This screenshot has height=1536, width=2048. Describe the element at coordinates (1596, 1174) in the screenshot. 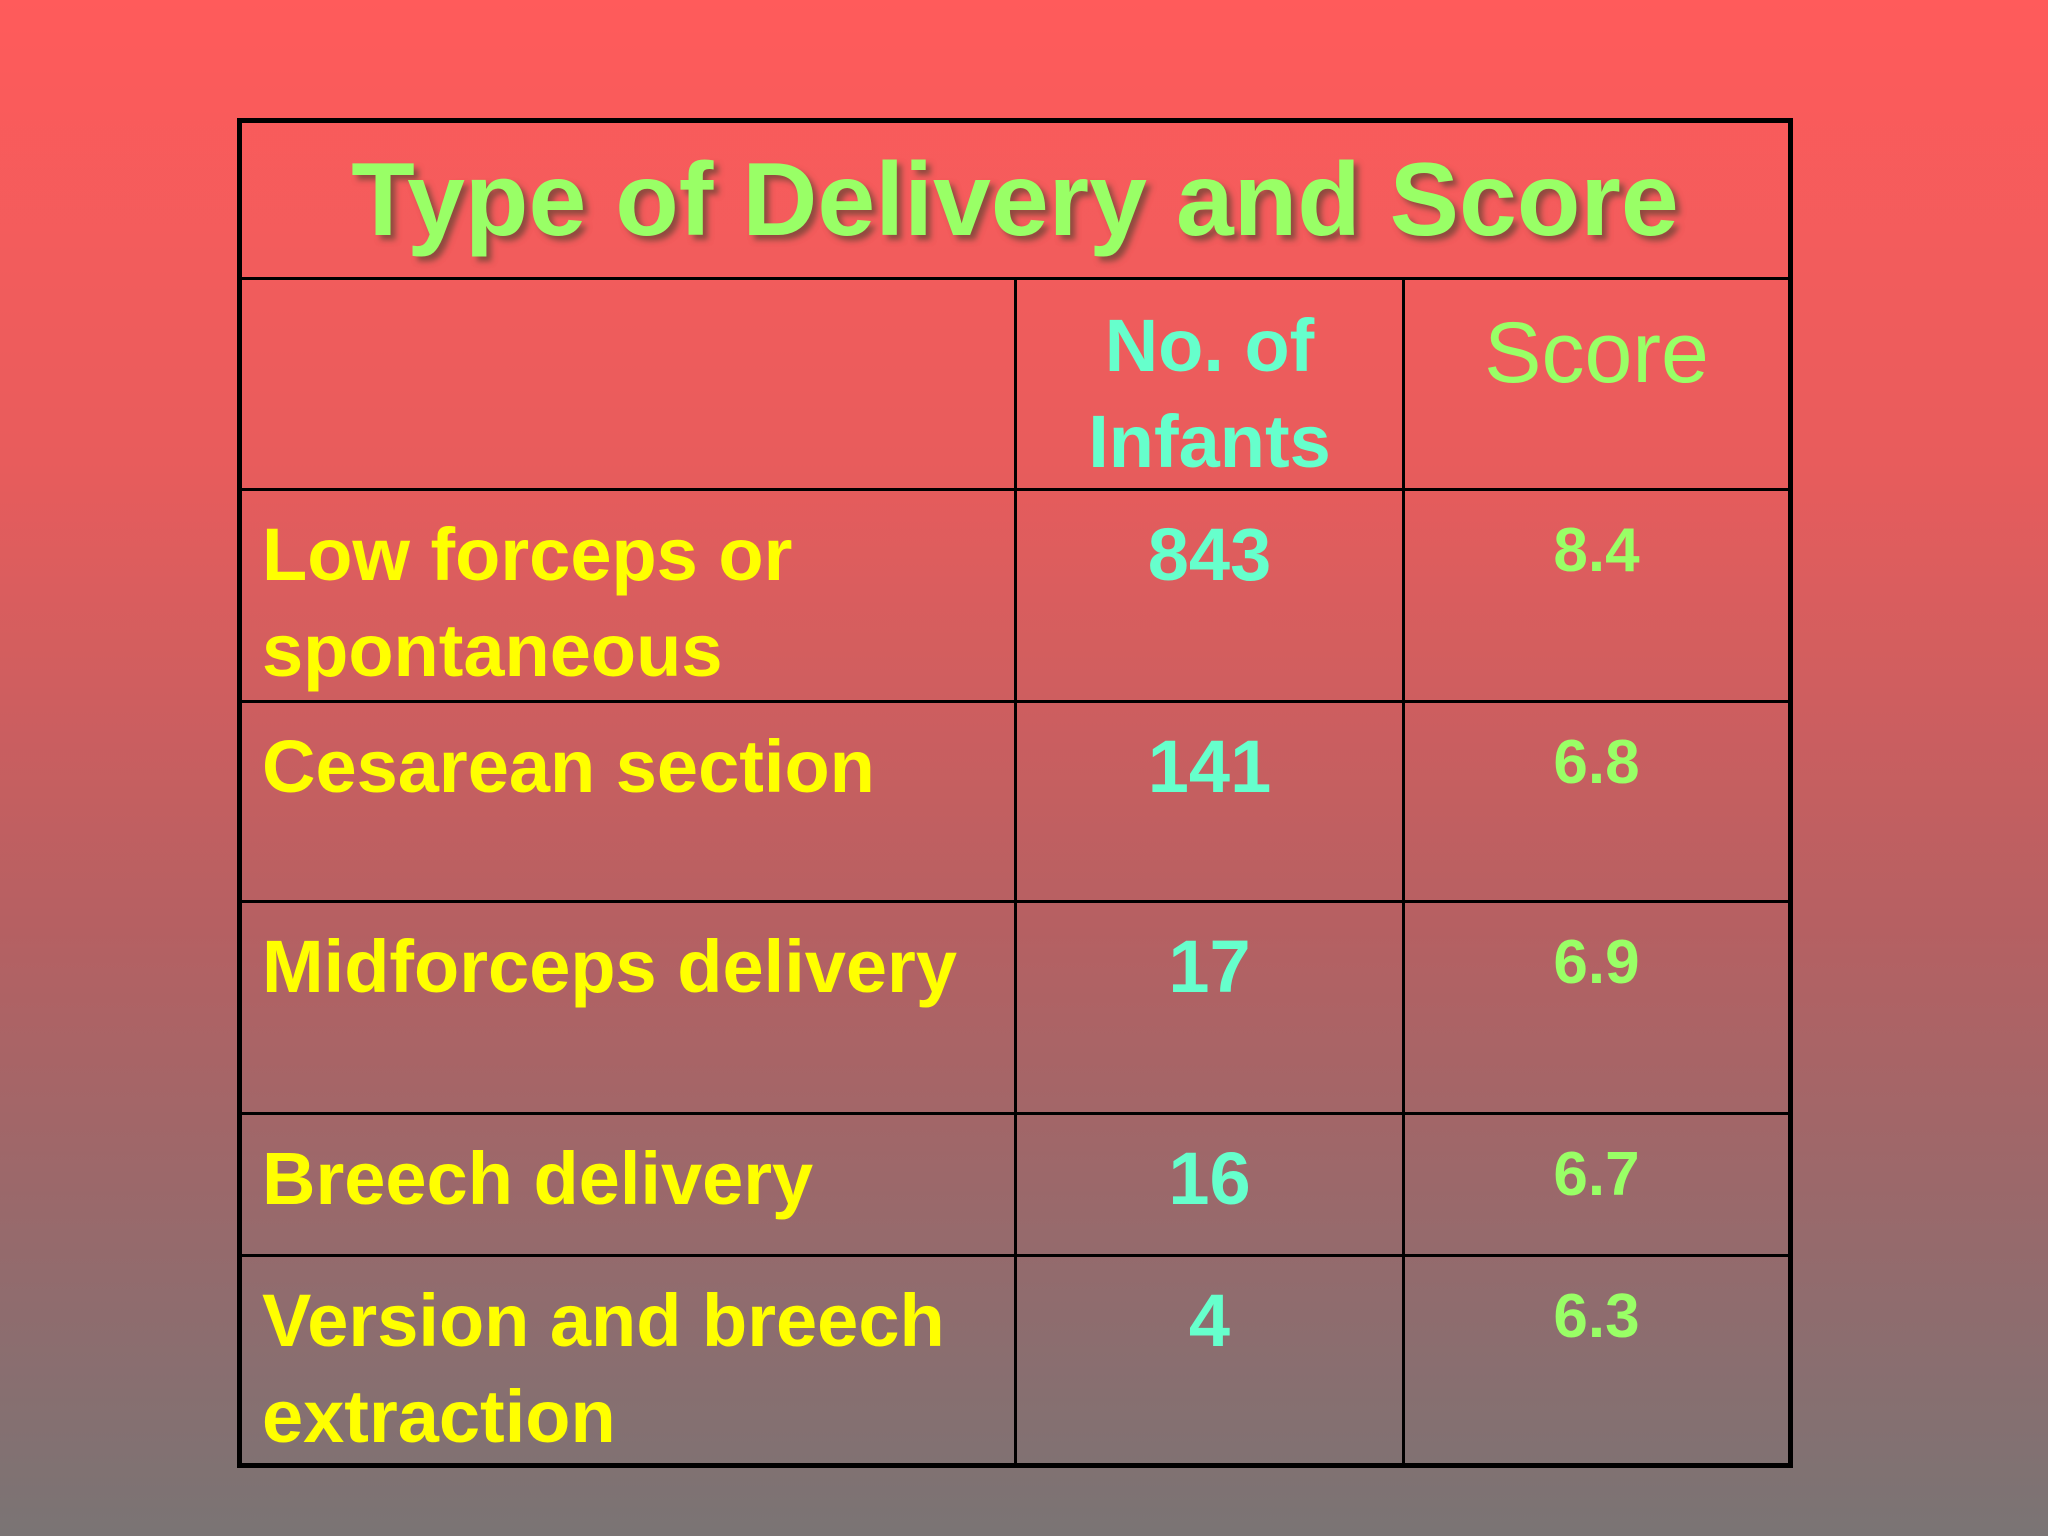

I see `row-score-value: 6.7` at that location.